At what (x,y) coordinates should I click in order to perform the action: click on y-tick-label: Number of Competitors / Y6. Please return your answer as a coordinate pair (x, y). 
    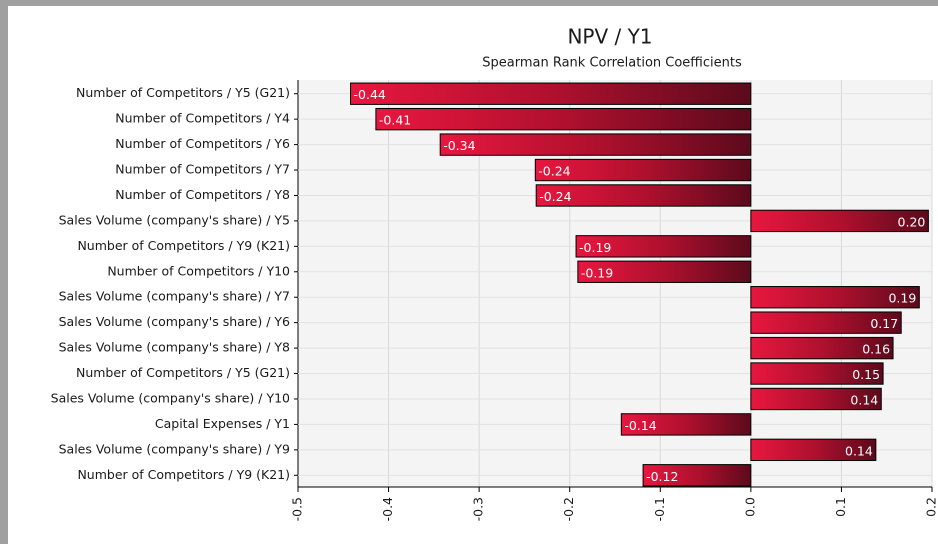
    Looking at the image, I should click on (202, 143).